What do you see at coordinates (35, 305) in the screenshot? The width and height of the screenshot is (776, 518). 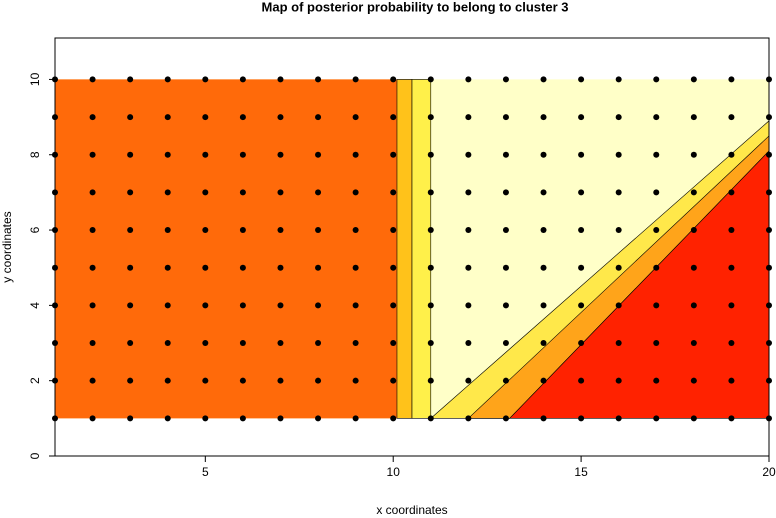 I see `y-tick-label: 4` at bounding box center [35, 305].